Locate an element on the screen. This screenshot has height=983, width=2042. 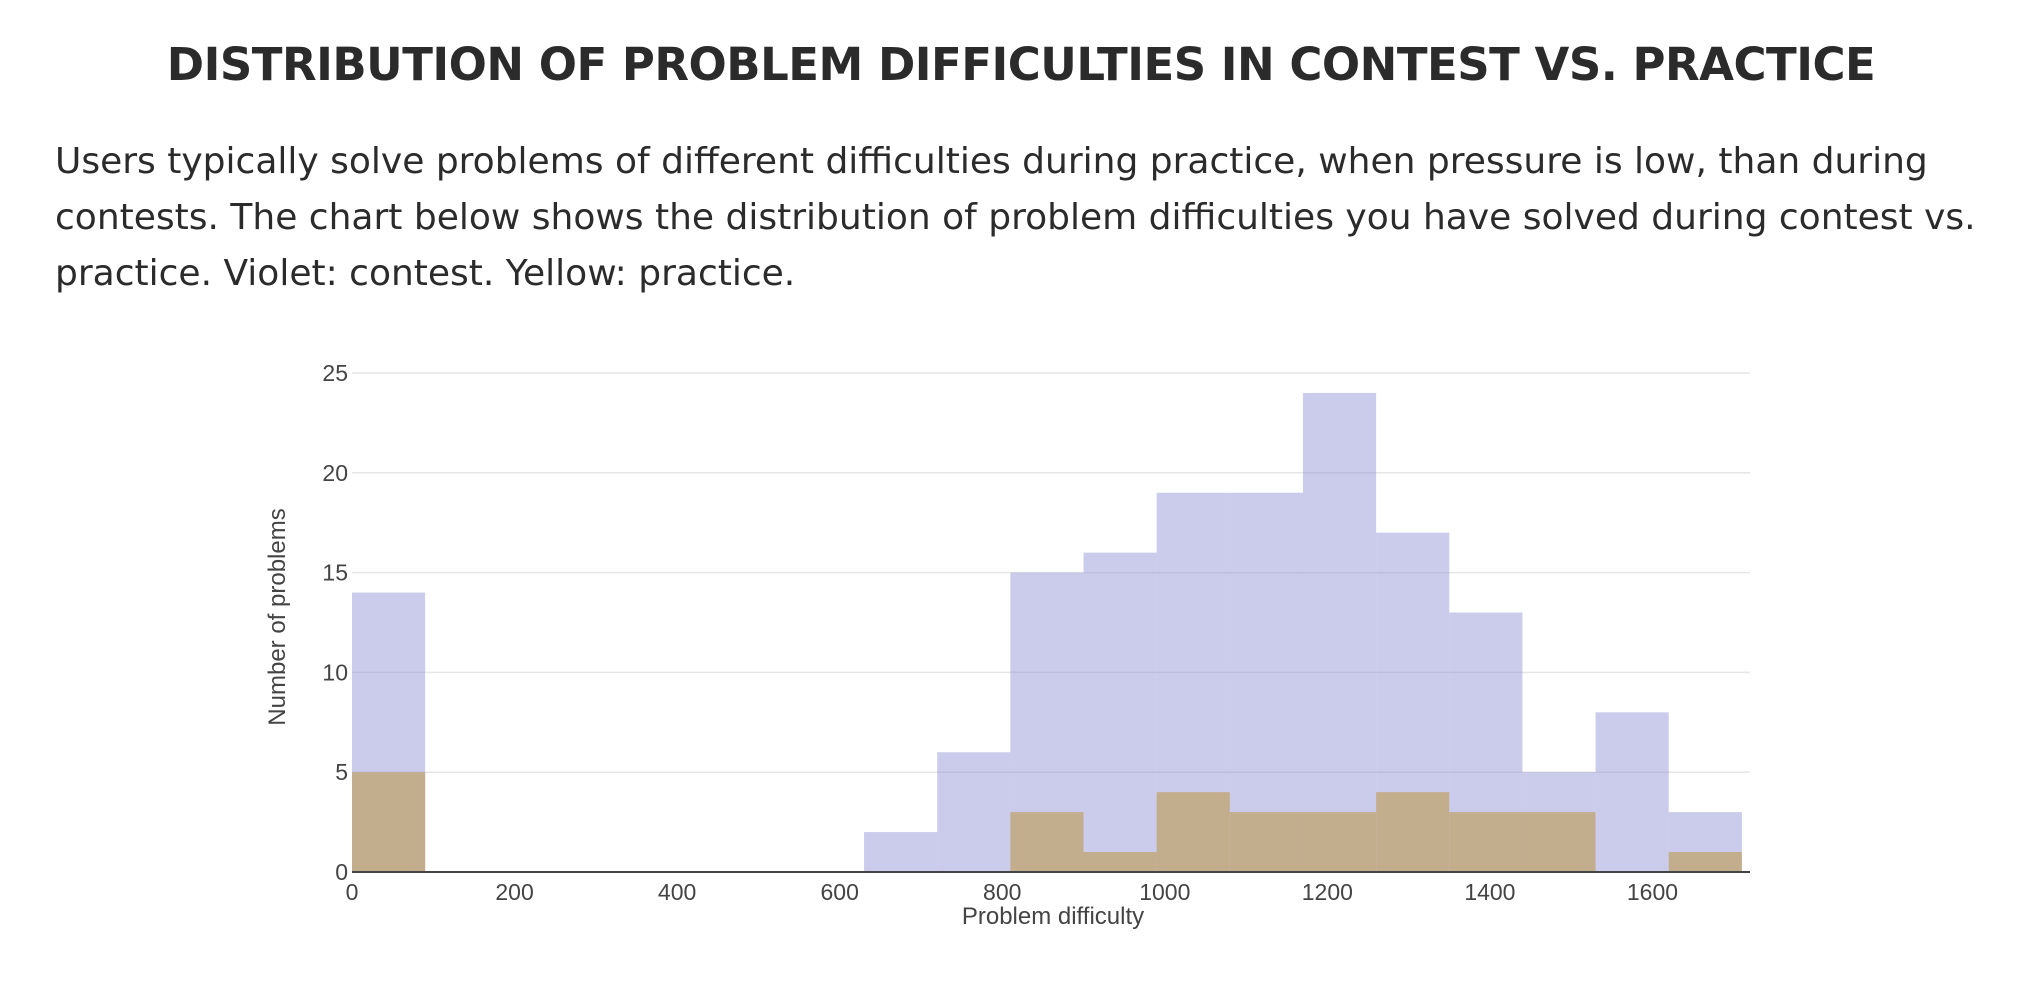
x-tick-label: 1400 is located at coordinates (1489, 892).